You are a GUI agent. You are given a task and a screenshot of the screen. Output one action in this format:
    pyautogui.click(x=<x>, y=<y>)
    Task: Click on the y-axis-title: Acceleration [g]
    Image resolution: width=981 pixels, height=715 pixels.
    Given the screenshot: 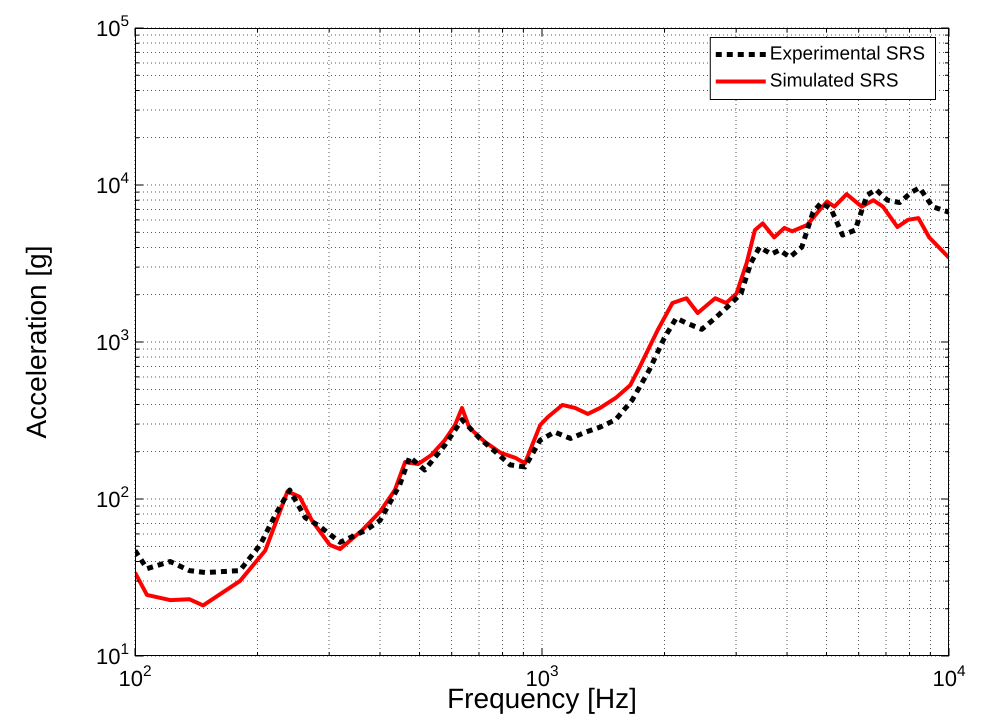 What is the action you would take?
    pyautogui.click(x=36, y=341)
    